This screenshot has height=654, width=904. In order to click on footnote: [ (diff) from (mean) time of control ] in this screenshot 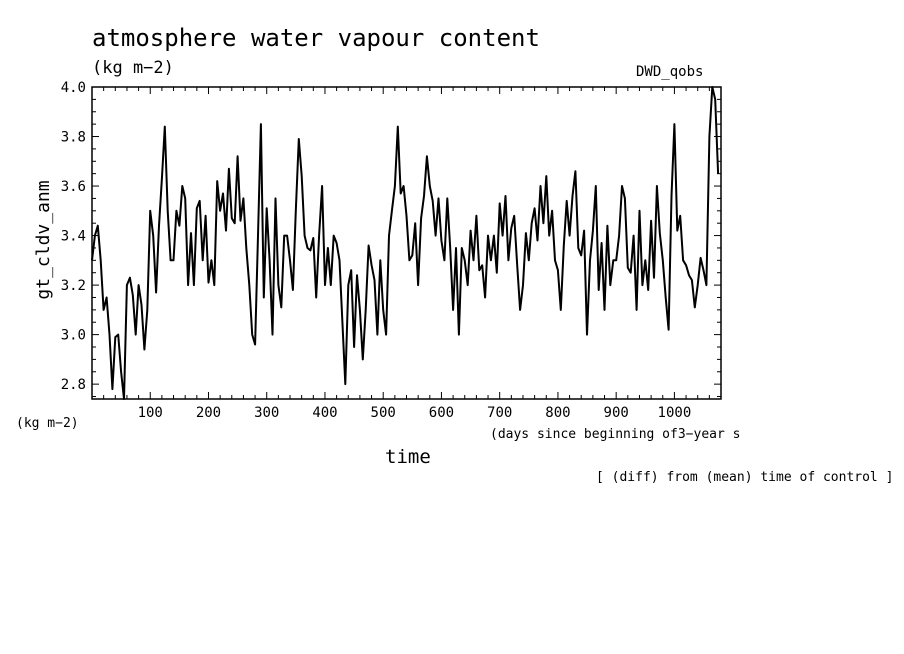, I will do `click(745, 477)`.